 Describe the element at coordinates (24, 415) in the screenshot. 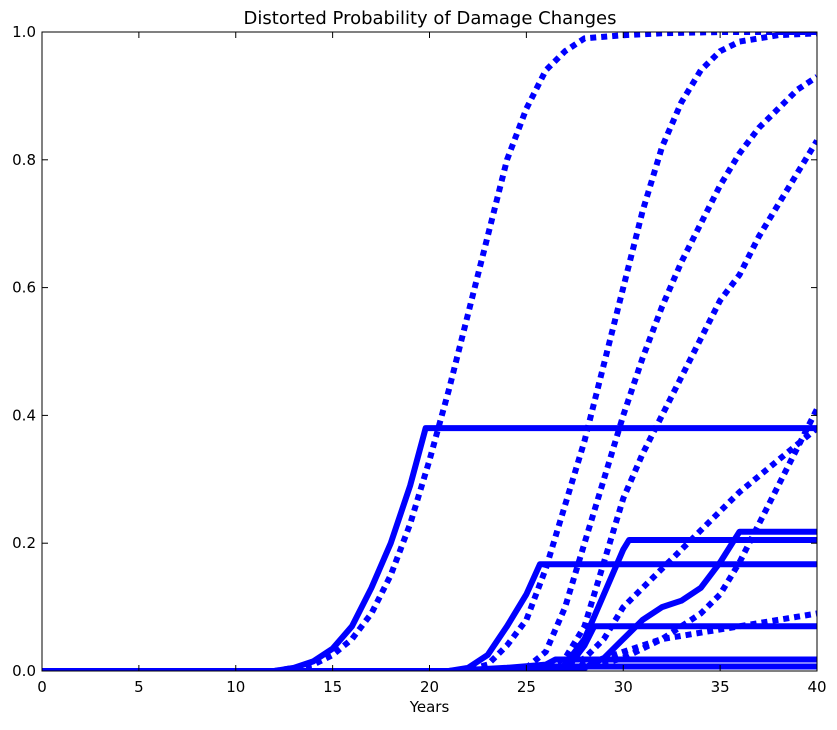

I see `y-tick-label: 0.4` at that location.